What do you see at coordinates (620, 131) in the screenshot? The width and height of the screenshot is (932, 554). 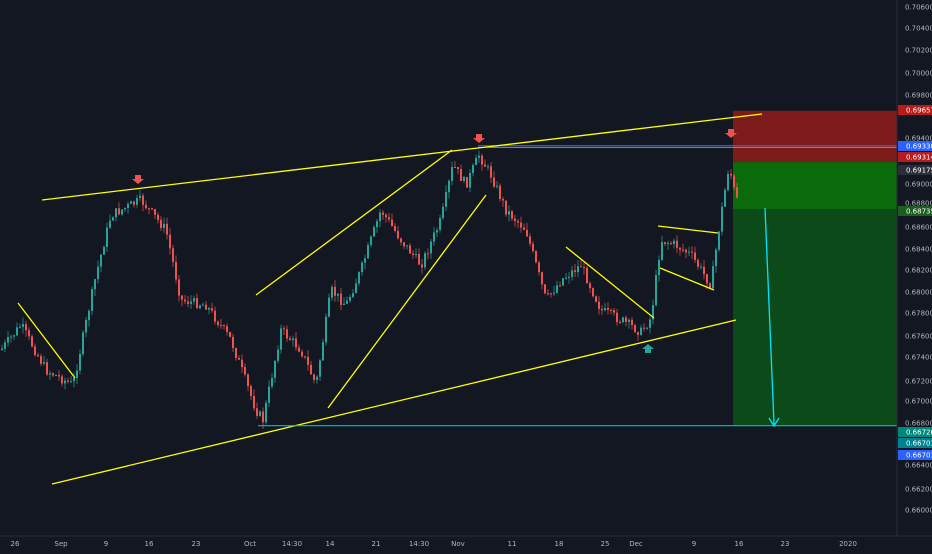 I see `upper-channel-extension` at bounding box center [620, 131].